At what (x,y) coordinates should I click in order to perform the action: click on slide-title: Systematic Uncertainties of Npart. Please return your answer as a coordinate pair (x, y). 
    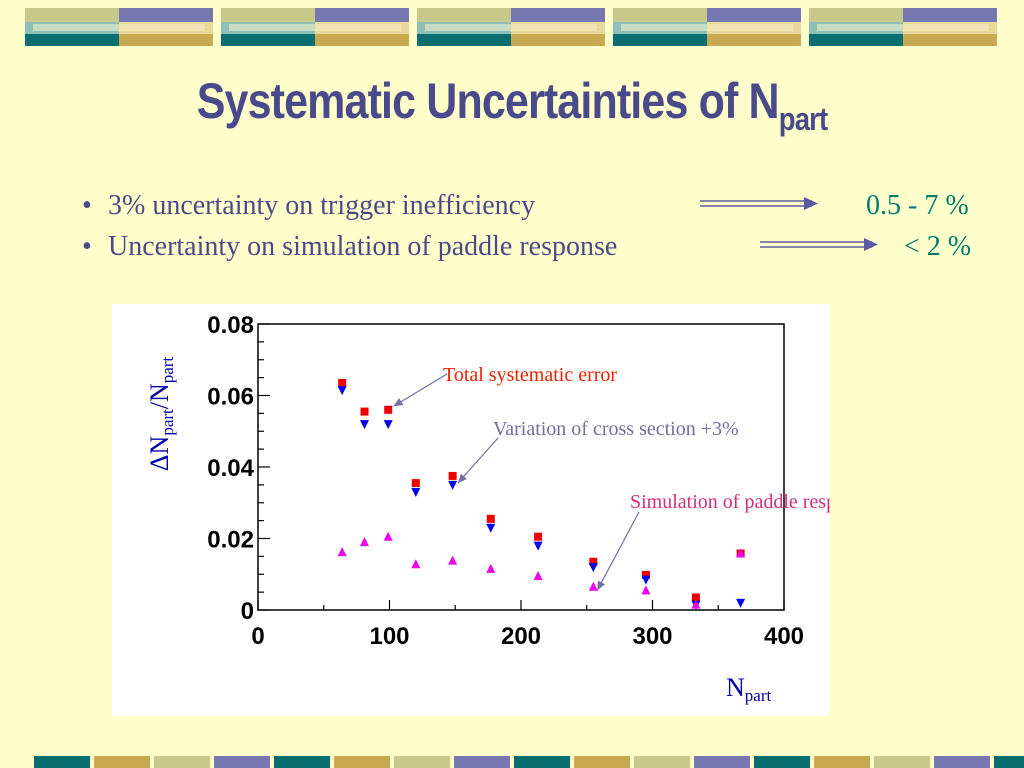
    Looking at the image, I should click on (512, 104).